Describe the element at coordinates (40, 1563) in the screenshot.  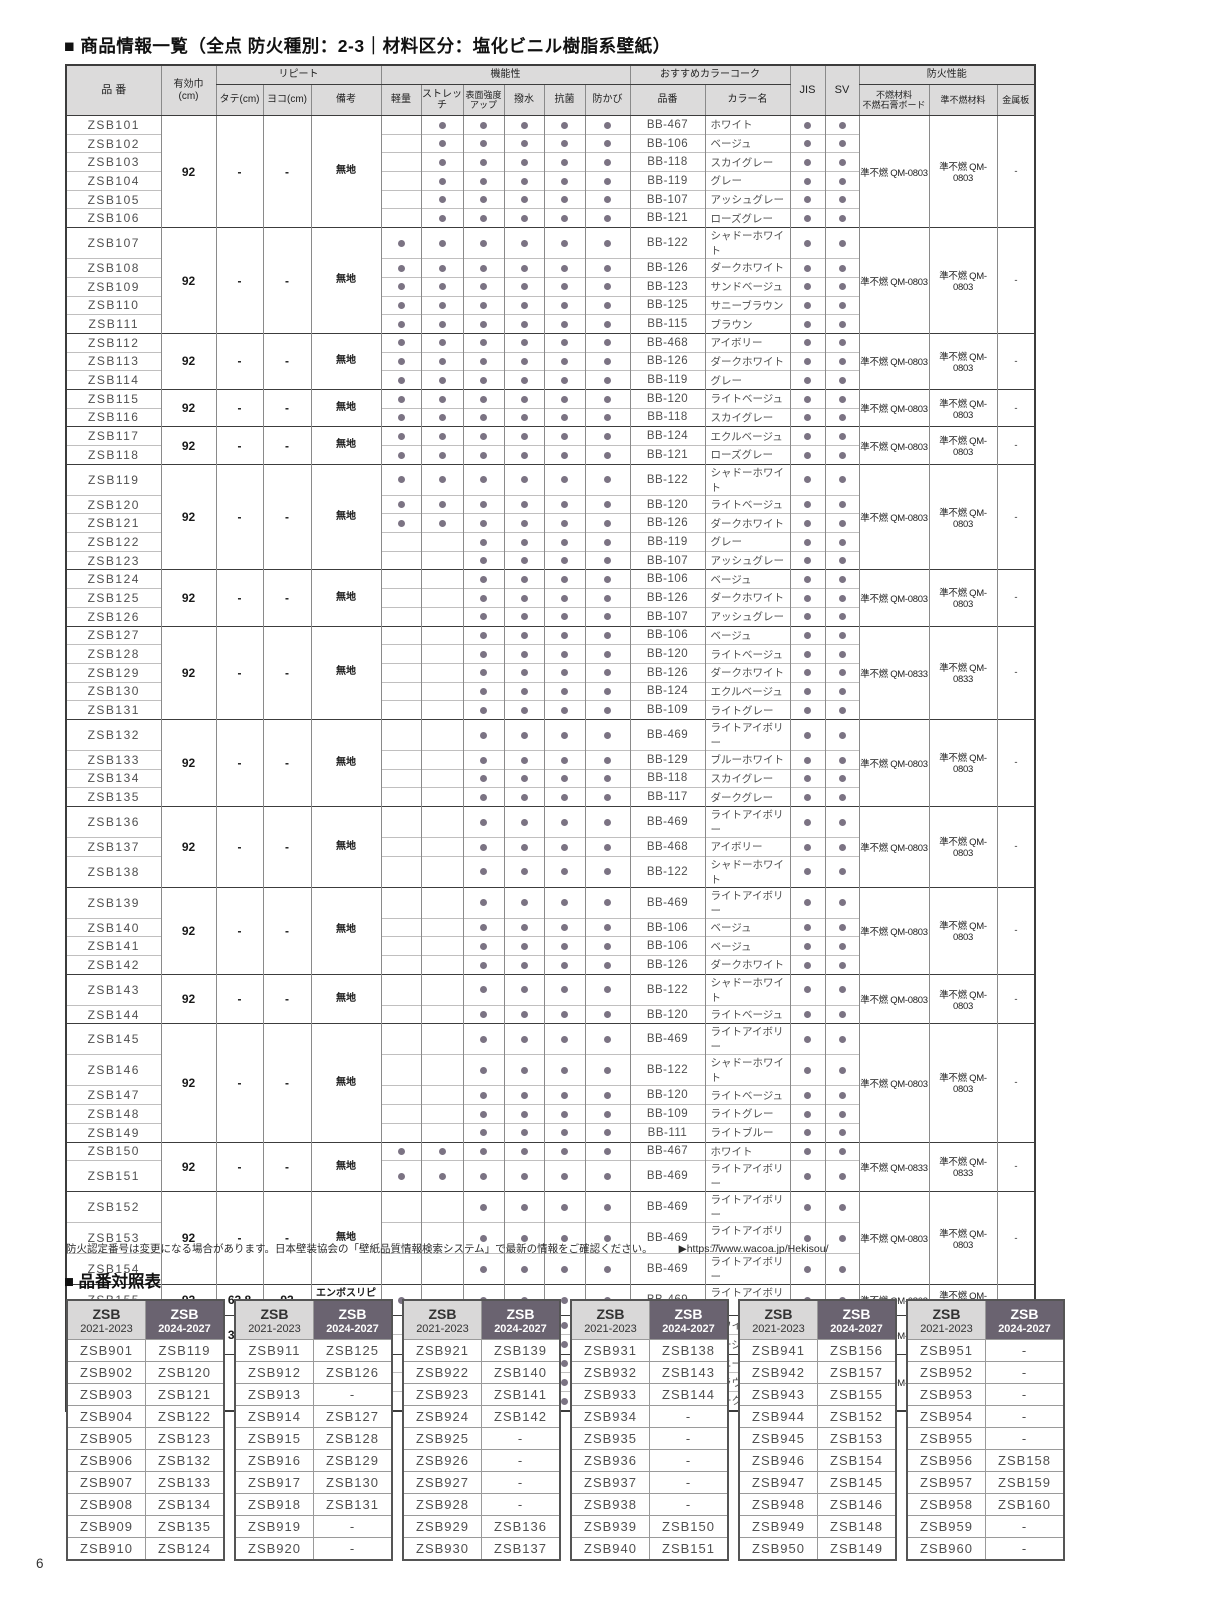
I see `page-number: 6` at that location.